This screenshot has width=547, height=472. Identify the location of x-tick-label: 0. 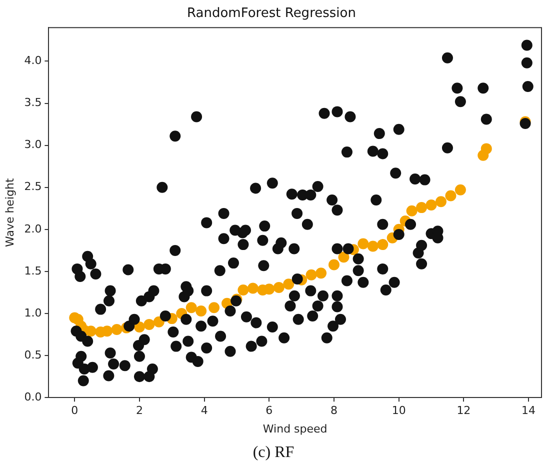
(74, 411).